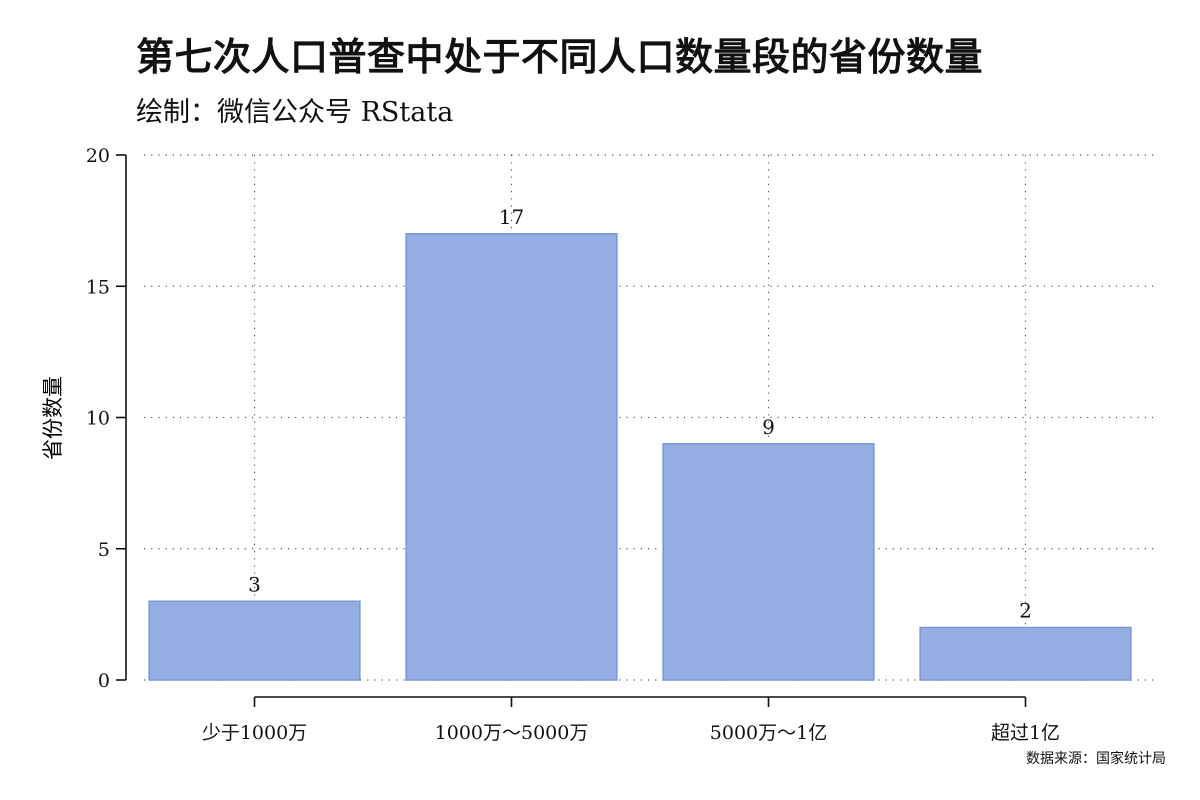  I want to click on data-source-note: 数据来源：国家统计局, so click(1096, 759).